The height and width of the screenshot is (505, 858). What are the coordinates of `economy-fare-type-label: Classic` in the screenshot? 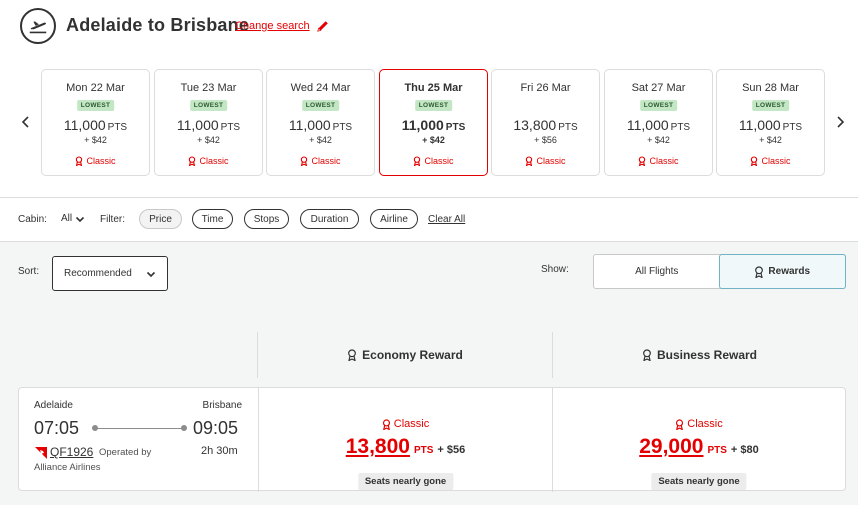 It's located at (411, 424).